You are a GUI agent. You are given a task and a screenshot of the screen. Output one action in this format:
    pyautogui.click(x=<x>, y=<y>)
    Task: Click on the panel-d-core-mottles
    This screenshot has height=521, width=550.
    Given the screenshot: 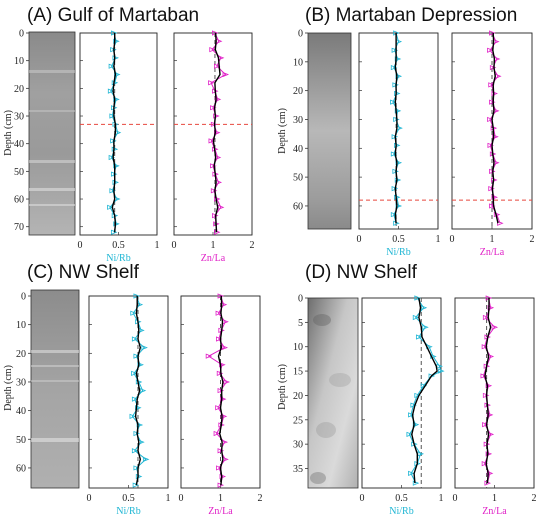 What is the action you would take?
    pyautogui.click(x=330, y=399)
    